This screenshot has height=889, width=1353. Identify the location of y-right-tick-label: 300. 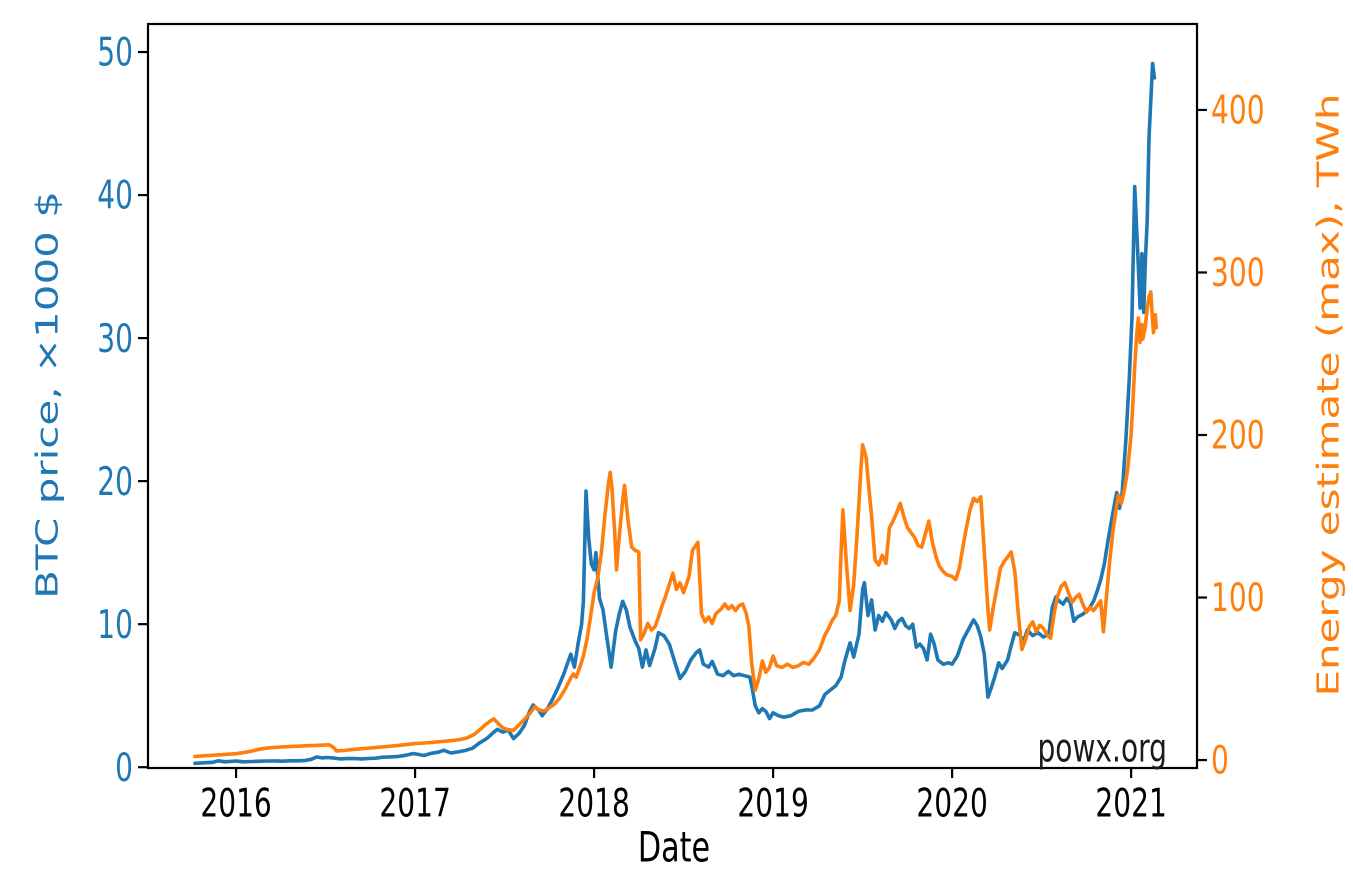
(1238, 274).